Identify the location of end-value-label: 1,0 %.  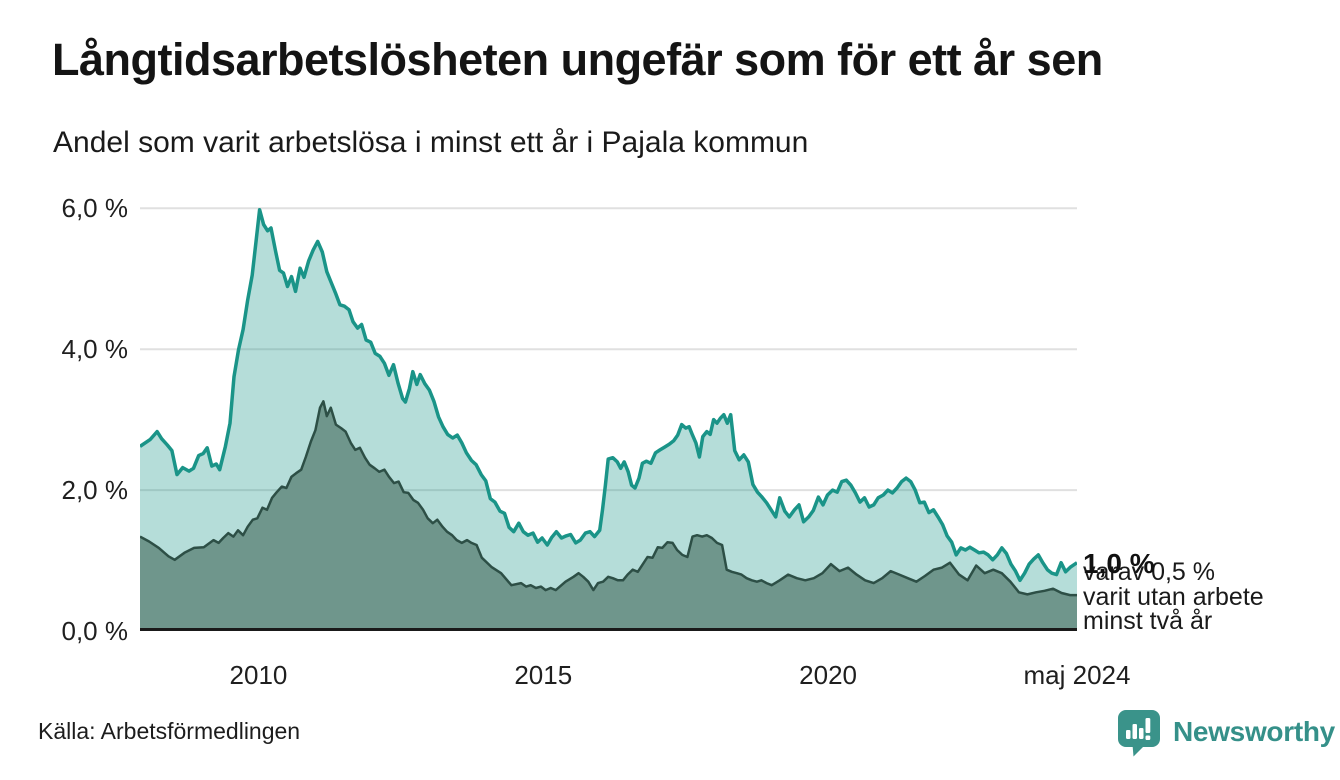
(1119, 563).